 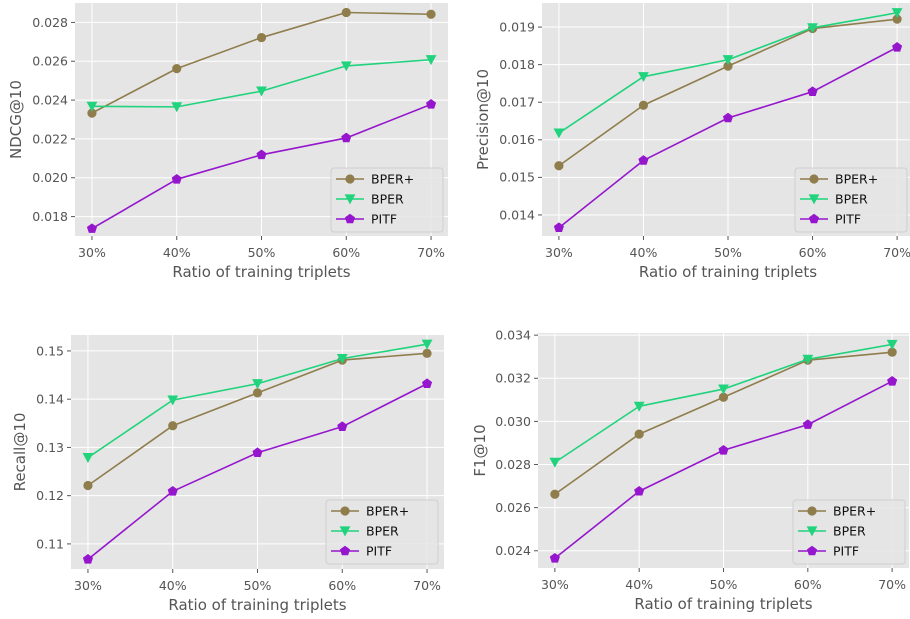 What do you see at coordinates (16, 119) in the screenshot?
I see `y-axis-label: NDCG@10` at bounding box center [16, 119].